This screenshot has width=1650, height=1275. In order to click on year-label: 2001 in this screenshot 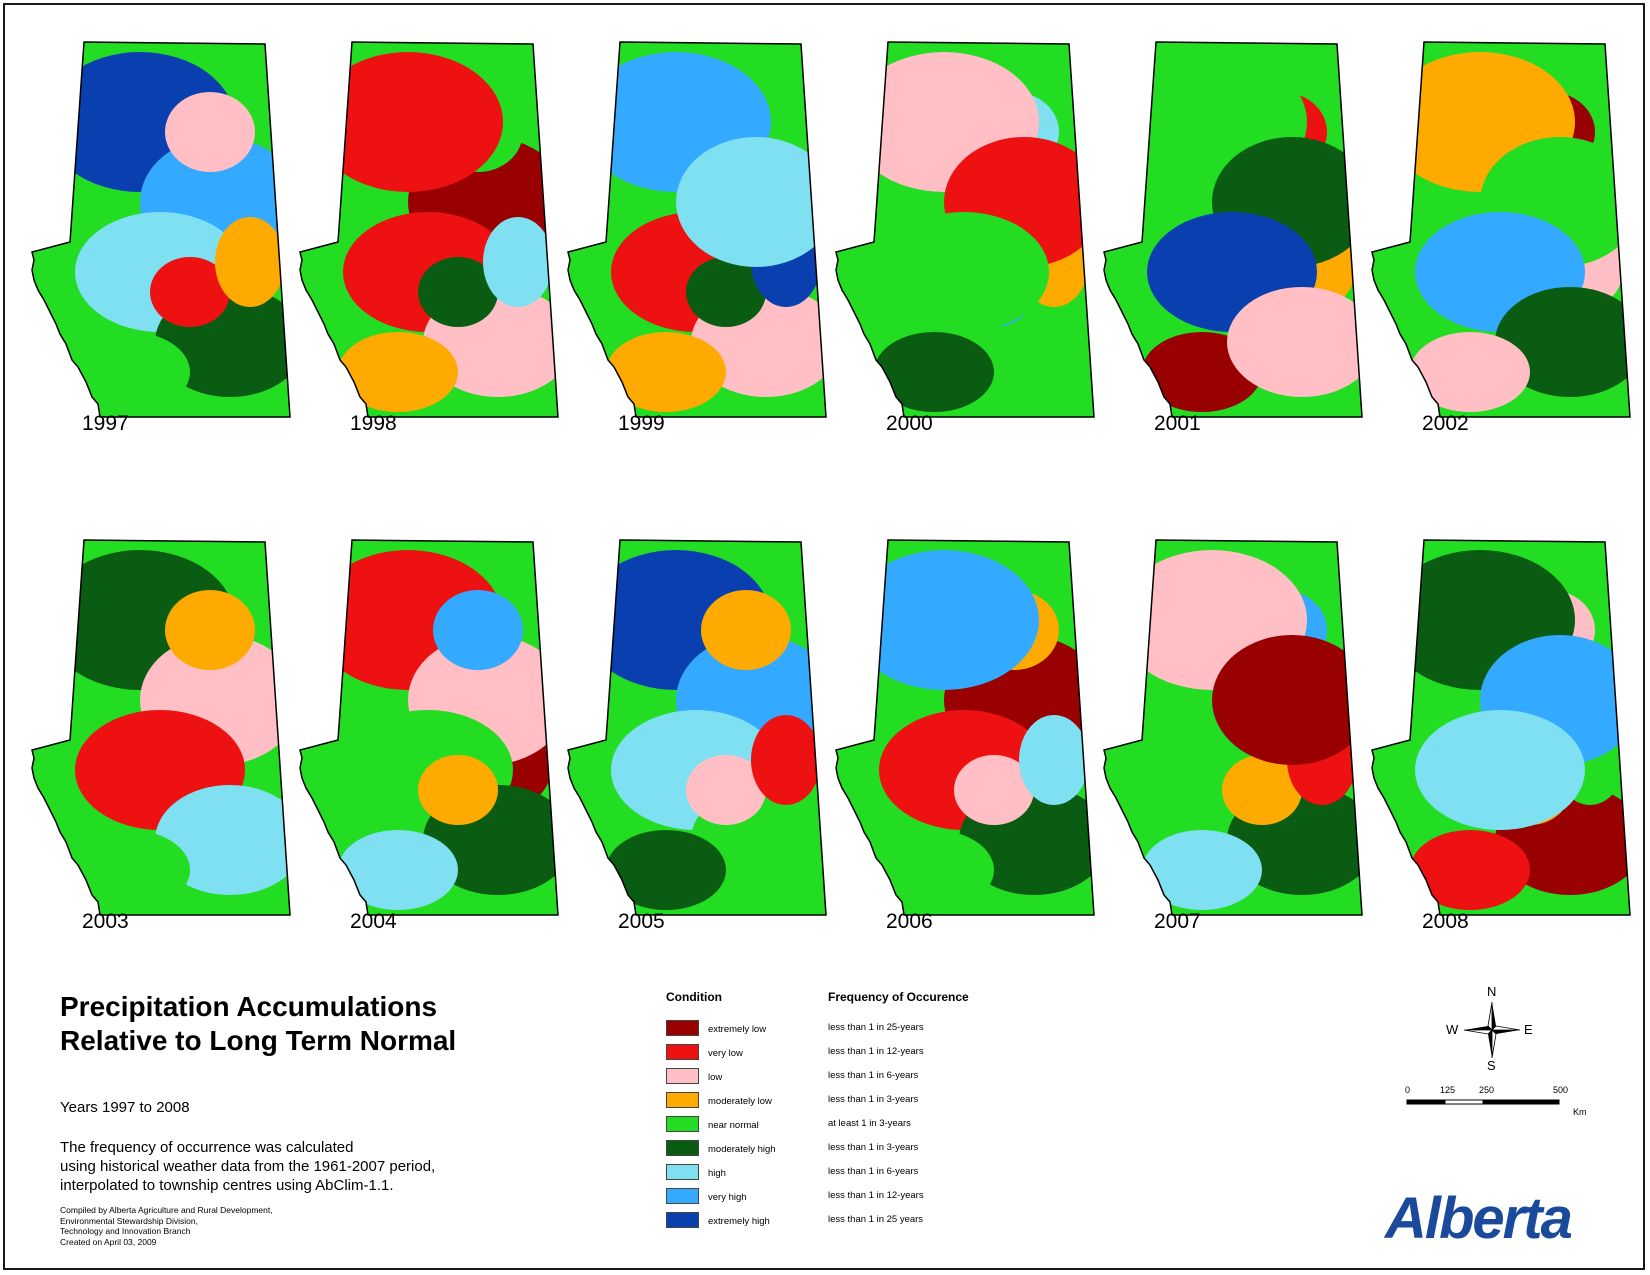, I will do `click(1177, 423)`.